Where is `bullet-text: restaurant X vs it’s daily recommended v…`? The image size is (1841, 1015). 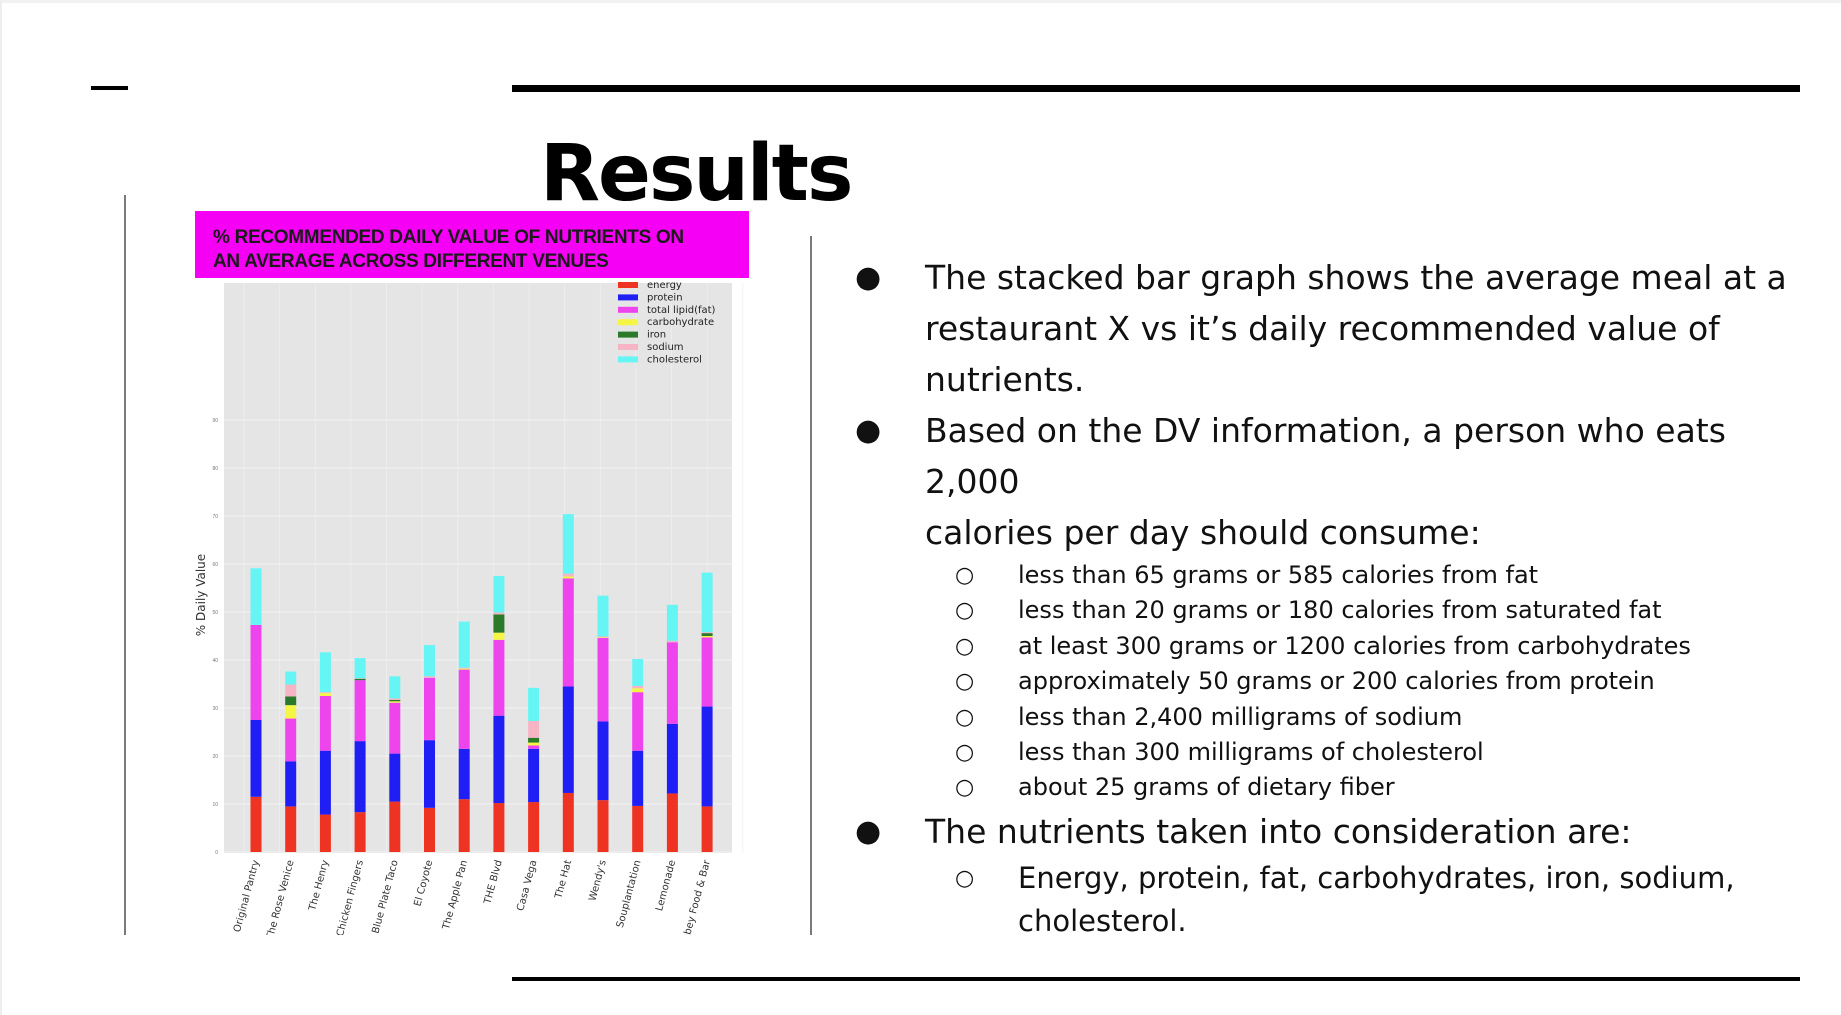 bullet-text: restaurant X vs it’s daily recommended v… is located at coordinates (1322, 328).